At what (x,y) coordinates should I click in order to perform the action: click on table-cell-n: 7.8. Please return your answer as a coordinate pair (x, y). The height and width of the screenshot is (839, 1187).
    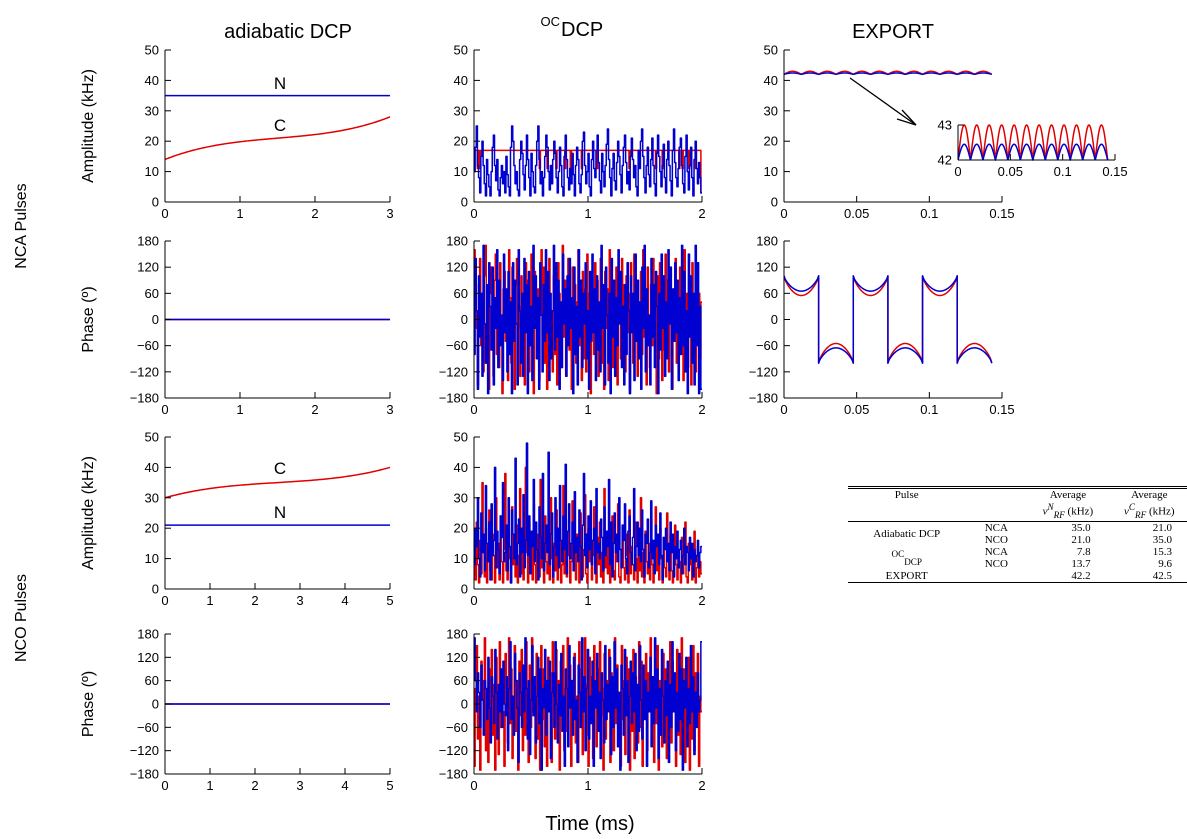
    Looking at the image, I should click on (1083, 551).